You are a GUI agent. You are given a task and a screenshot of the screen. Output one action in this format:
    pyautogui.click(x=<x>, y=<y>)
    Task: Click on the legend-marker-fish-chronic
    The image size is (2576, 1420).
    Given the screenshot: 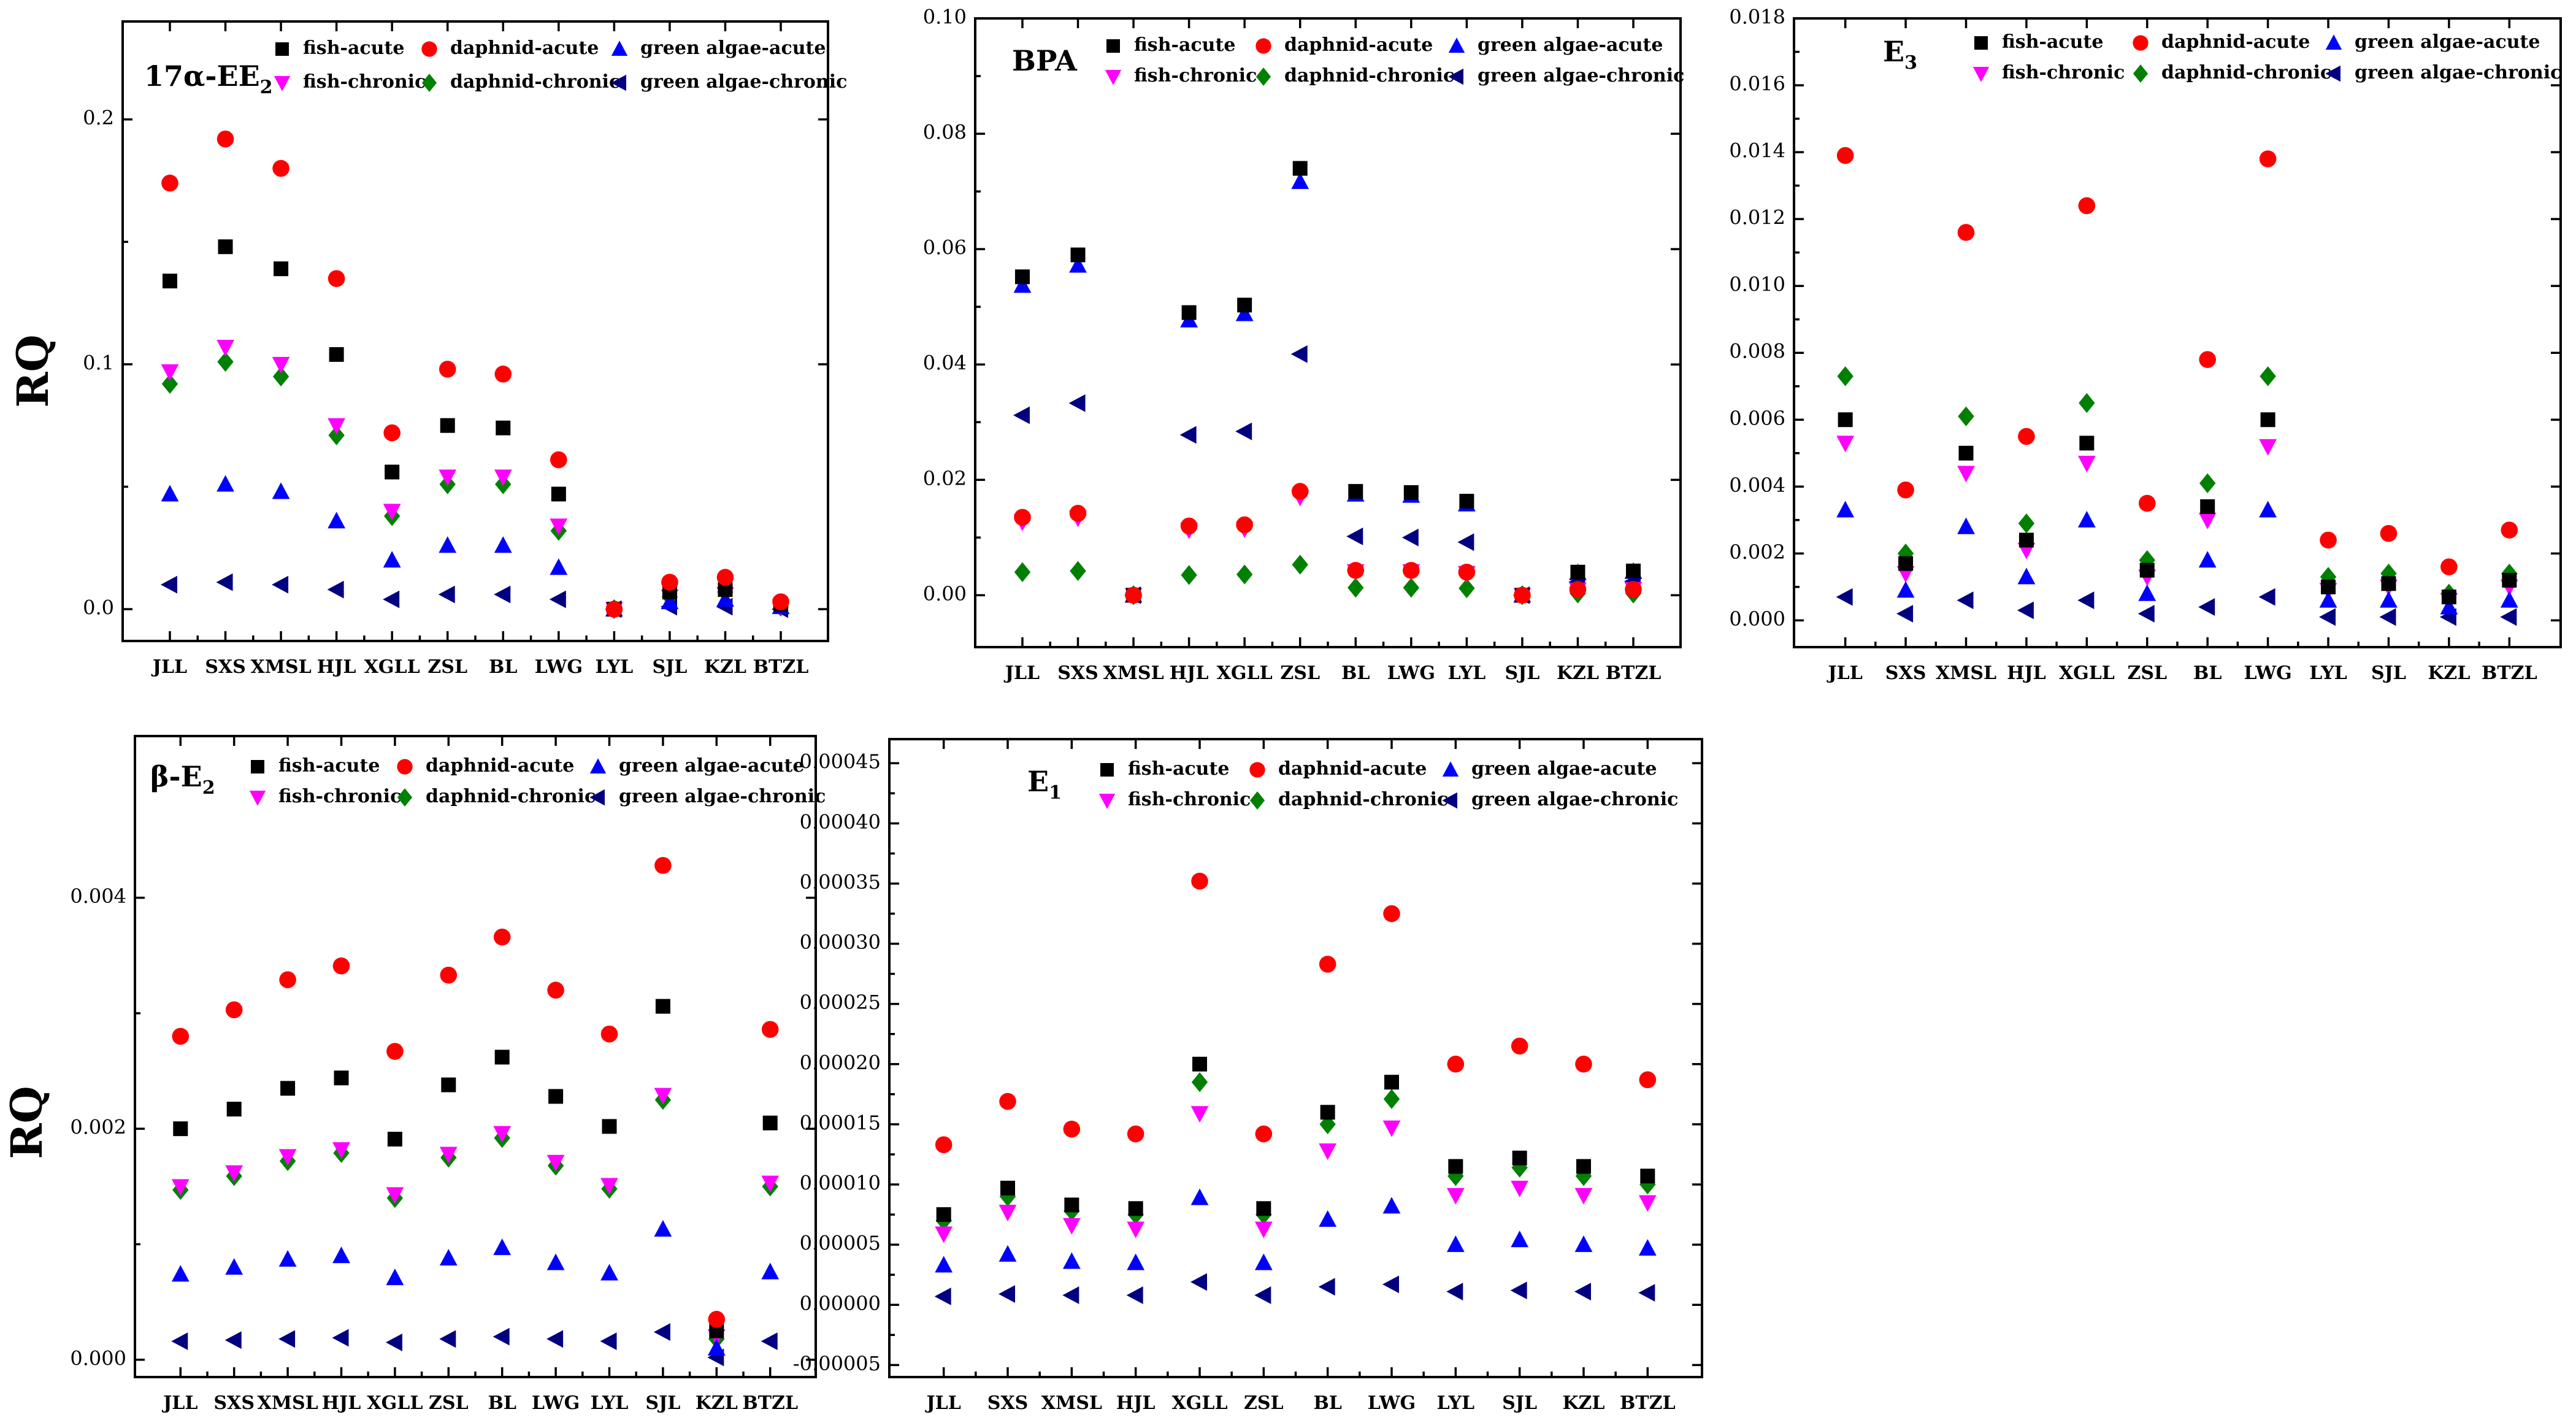 What is the action you would take?
    pyautogui.click(x=1107, y=801)
    